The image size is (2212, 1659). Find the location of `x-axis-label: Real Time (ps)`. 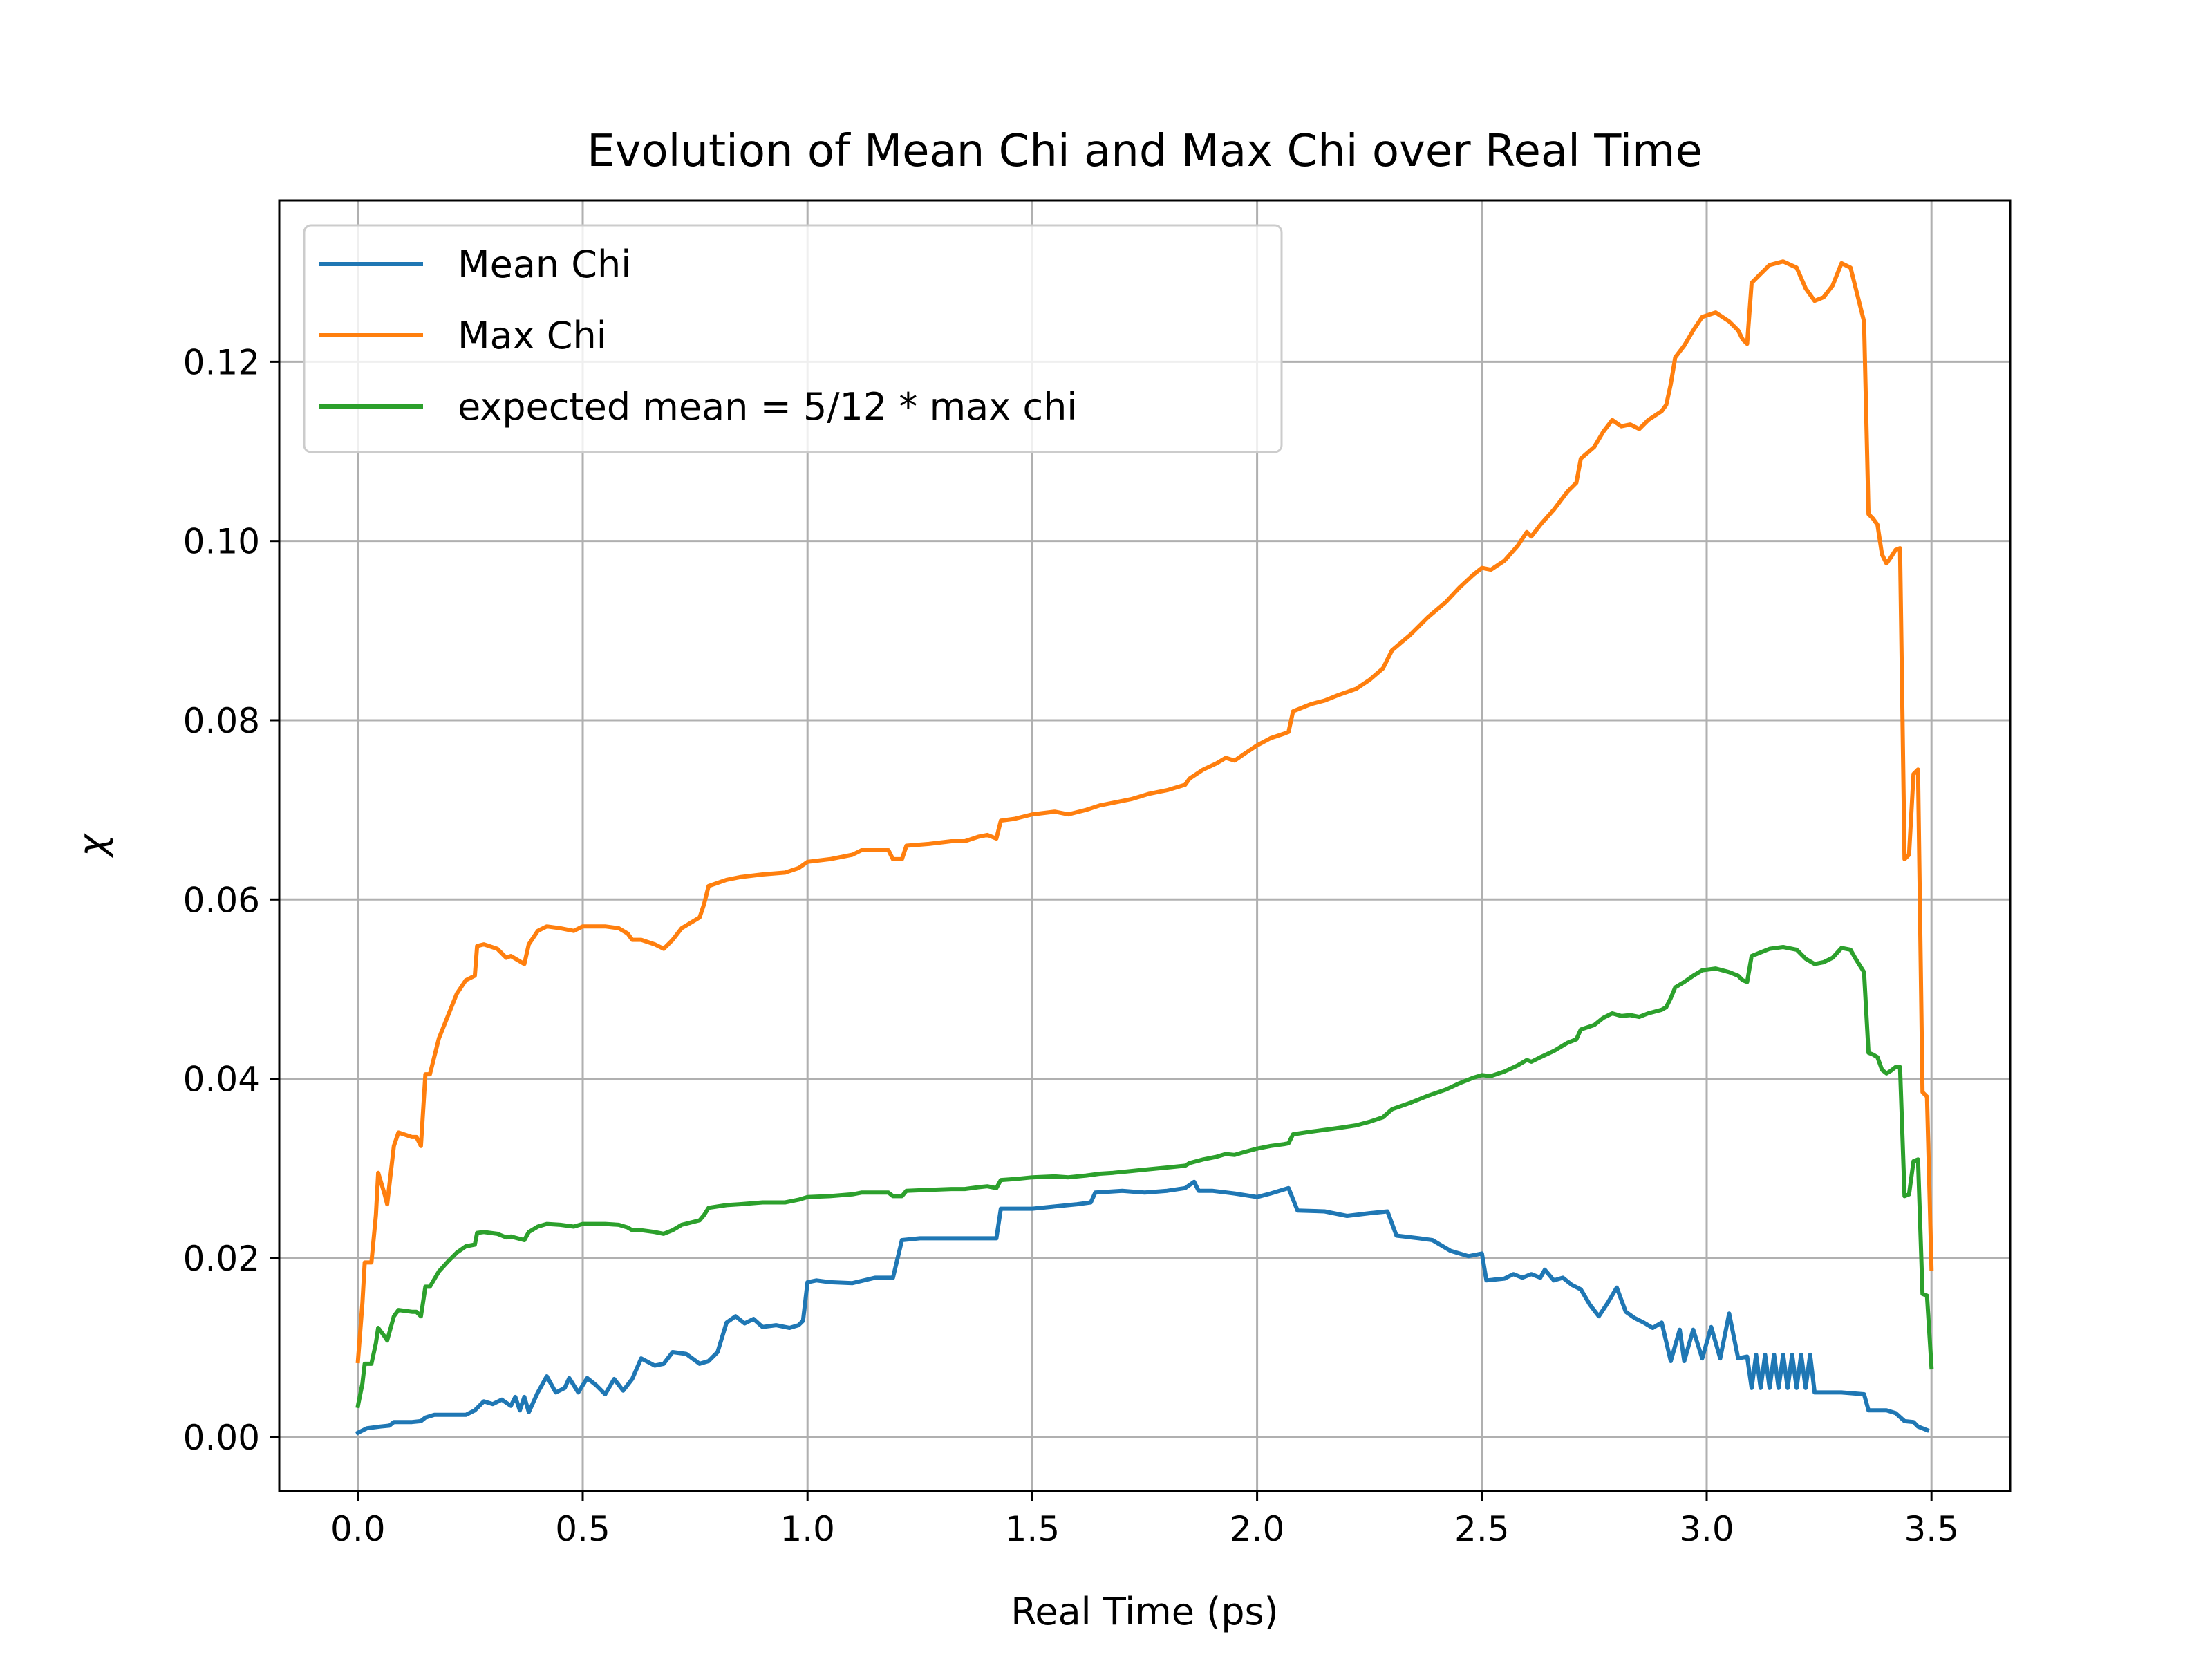

x-axis-label: Real Time (ps) is located at coordinates (1145, 1611).